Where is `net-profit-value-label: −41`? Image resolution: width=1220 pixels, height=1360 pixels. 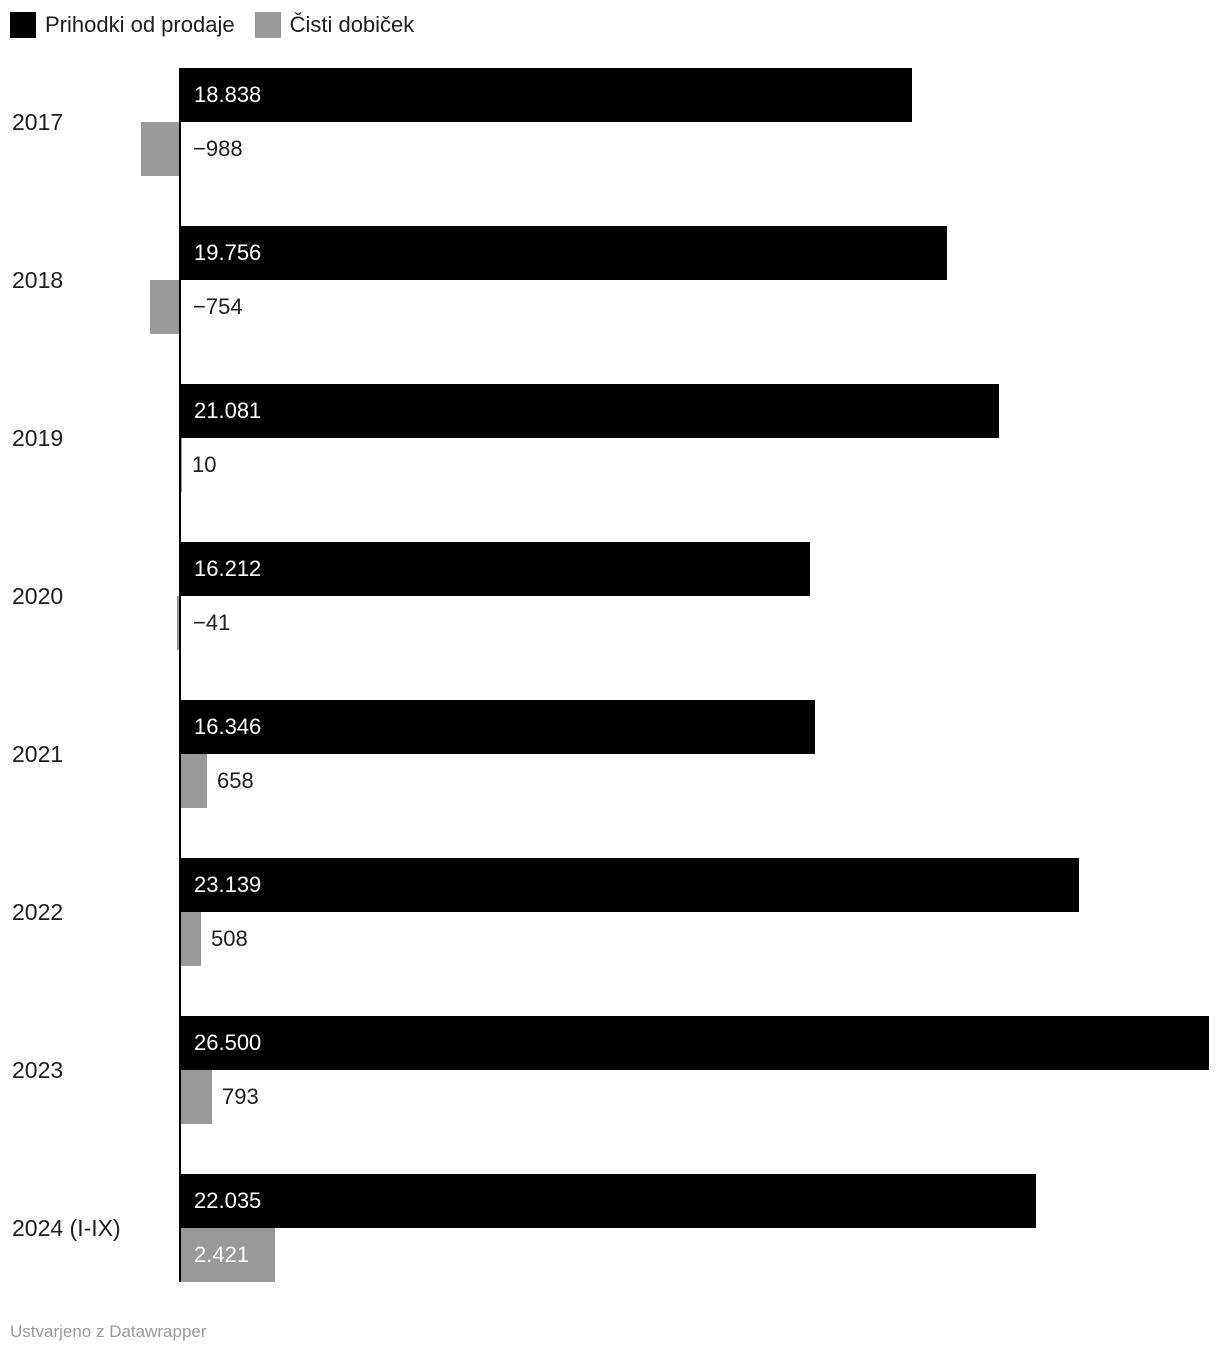 net-profit-value-label: −41 is located at coordinates (212, 622).